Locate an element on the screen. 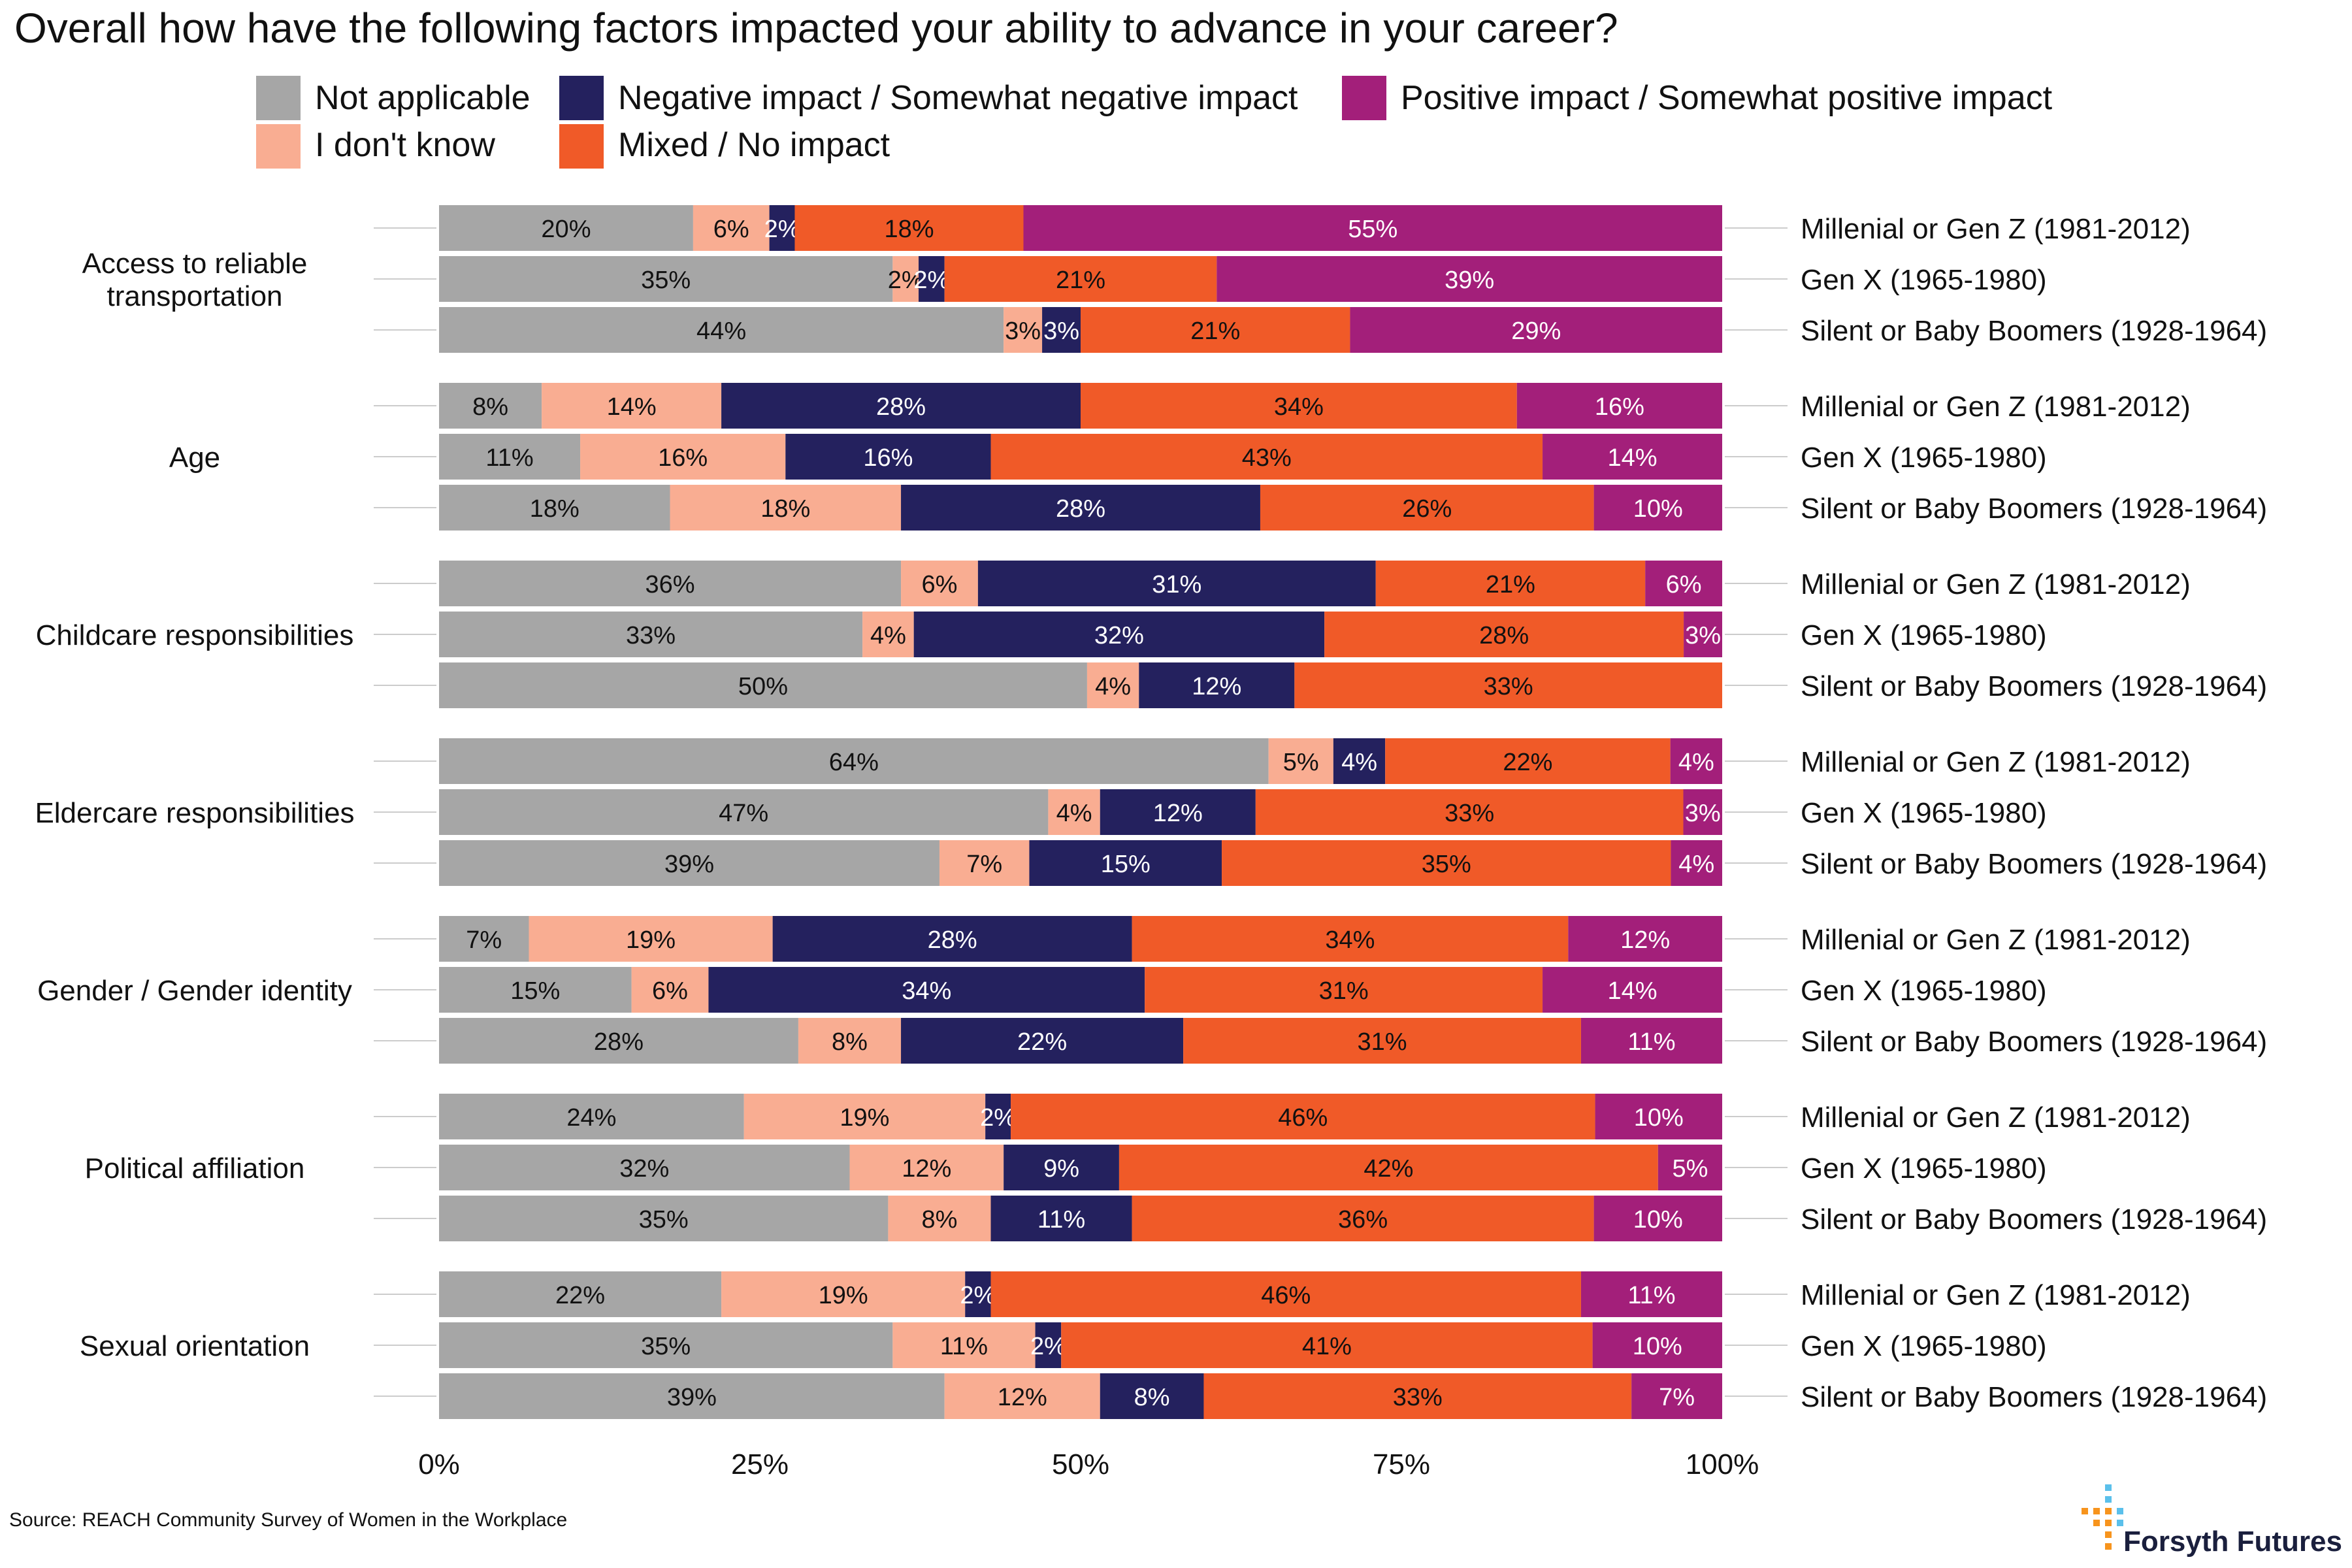 The width and height of the screenshot is (2352, 1568). data-label: 21% is located at coordinates (1215, 331).